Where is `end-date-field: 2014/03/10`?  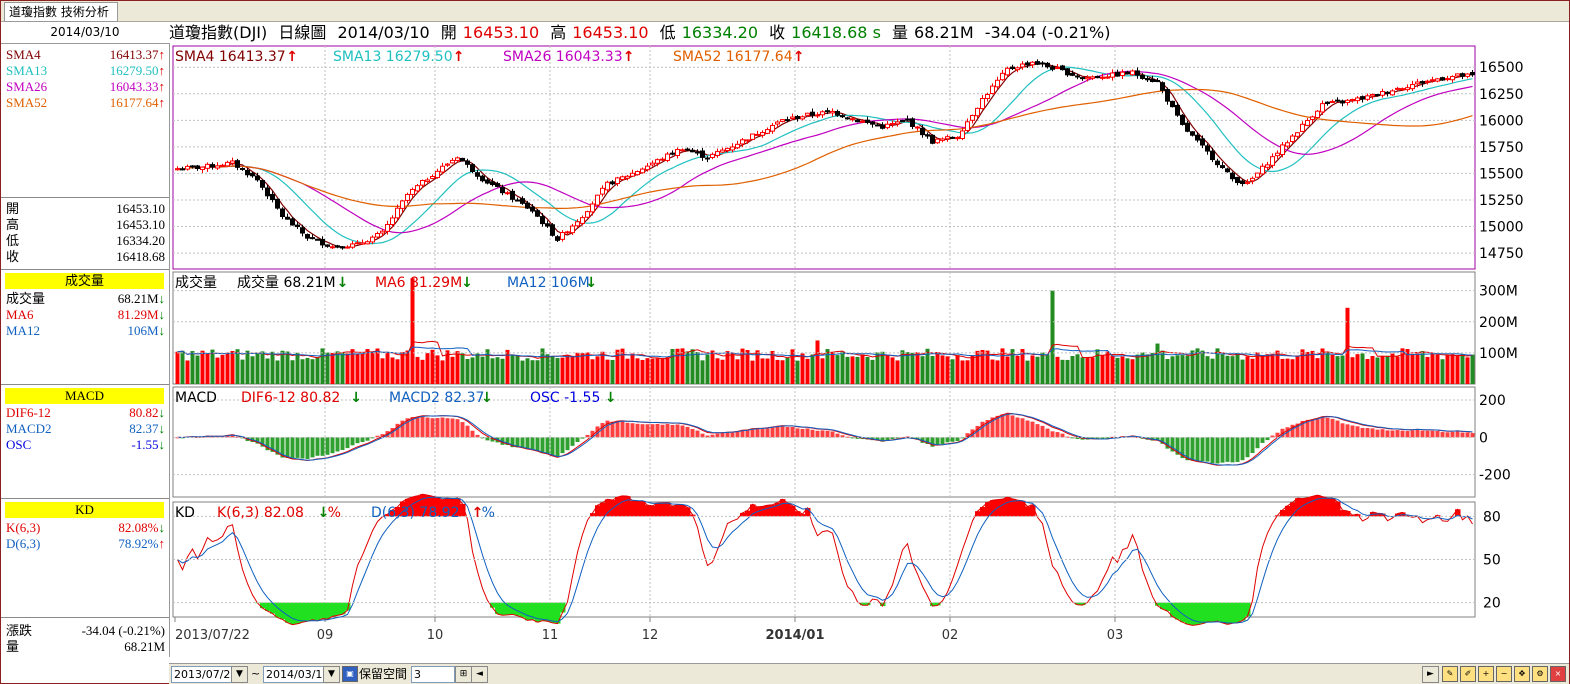
end-date-field: 2014/03/10 is located at coordinates (296, 674).